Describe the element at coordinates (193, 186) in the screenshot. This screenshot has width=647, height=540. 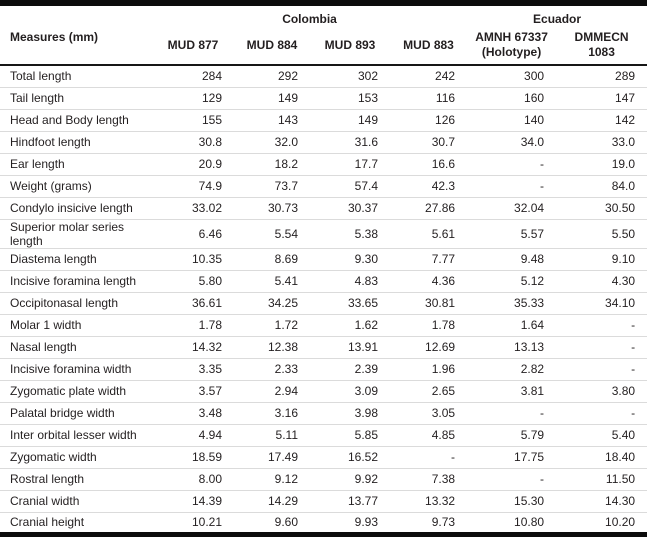
I see `measure-value: 74.9` at that location.